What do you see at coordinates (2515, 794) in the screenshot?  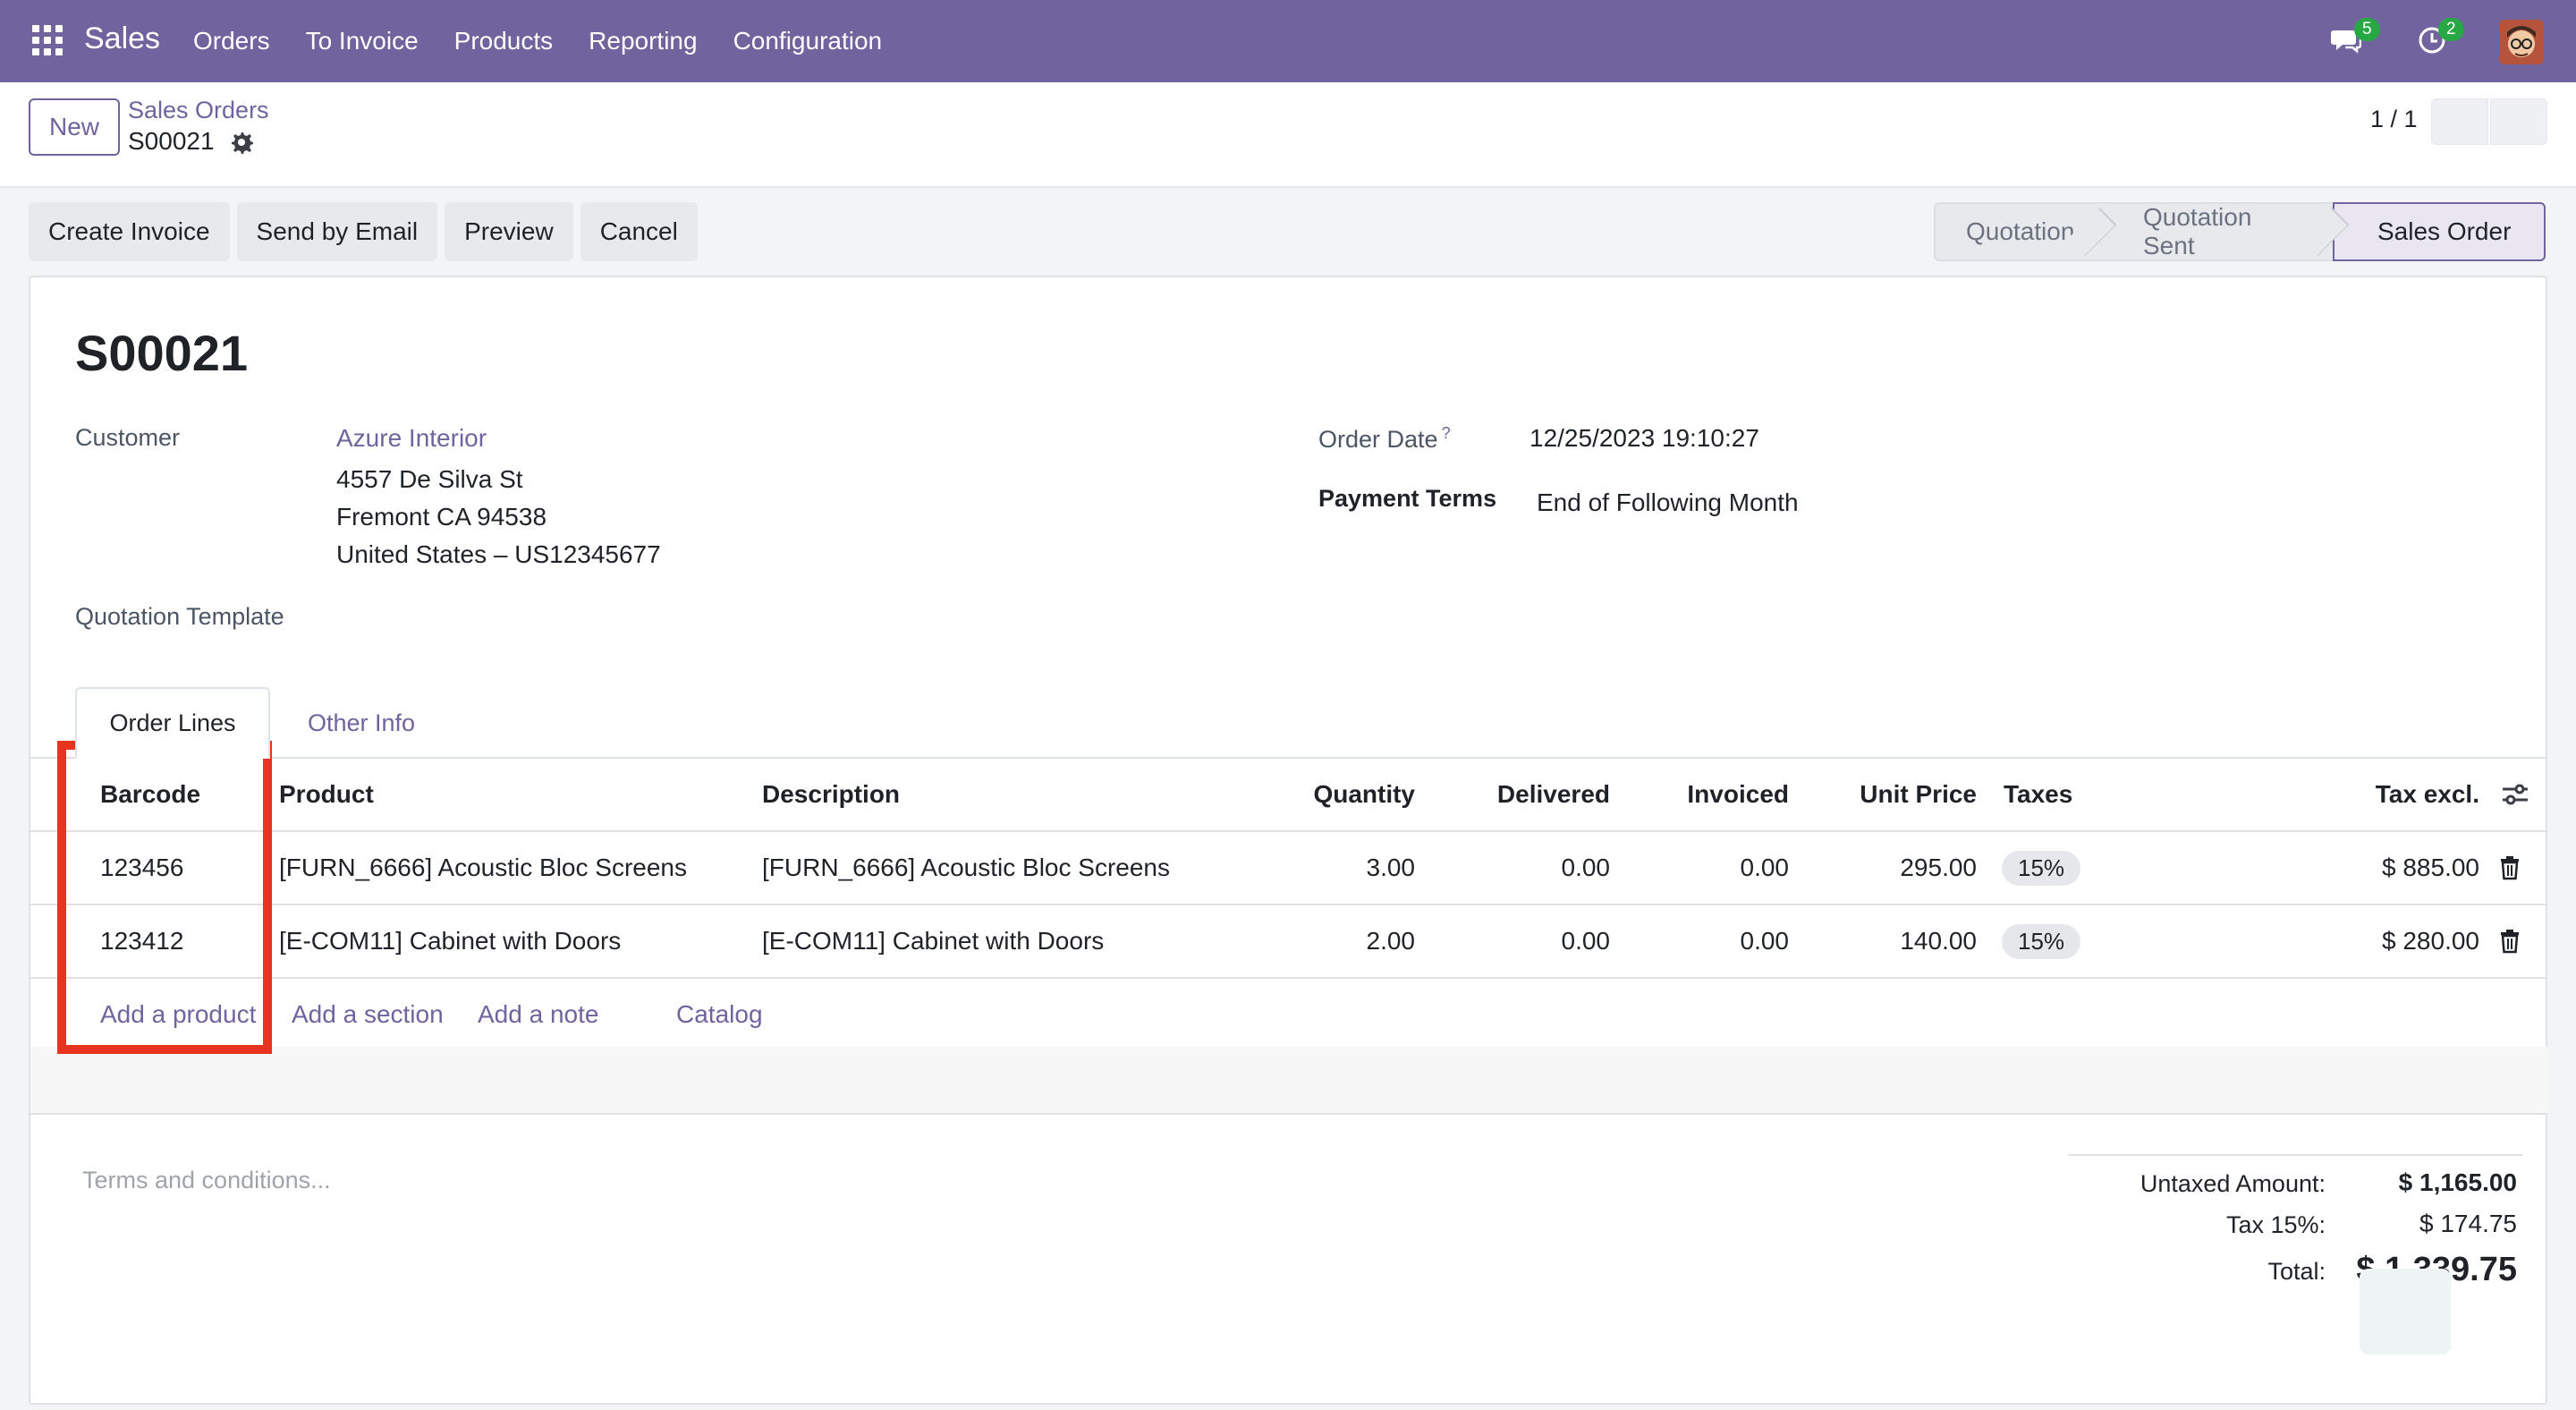 I see `column-settings-icon` at bounding box center [2515, 794].